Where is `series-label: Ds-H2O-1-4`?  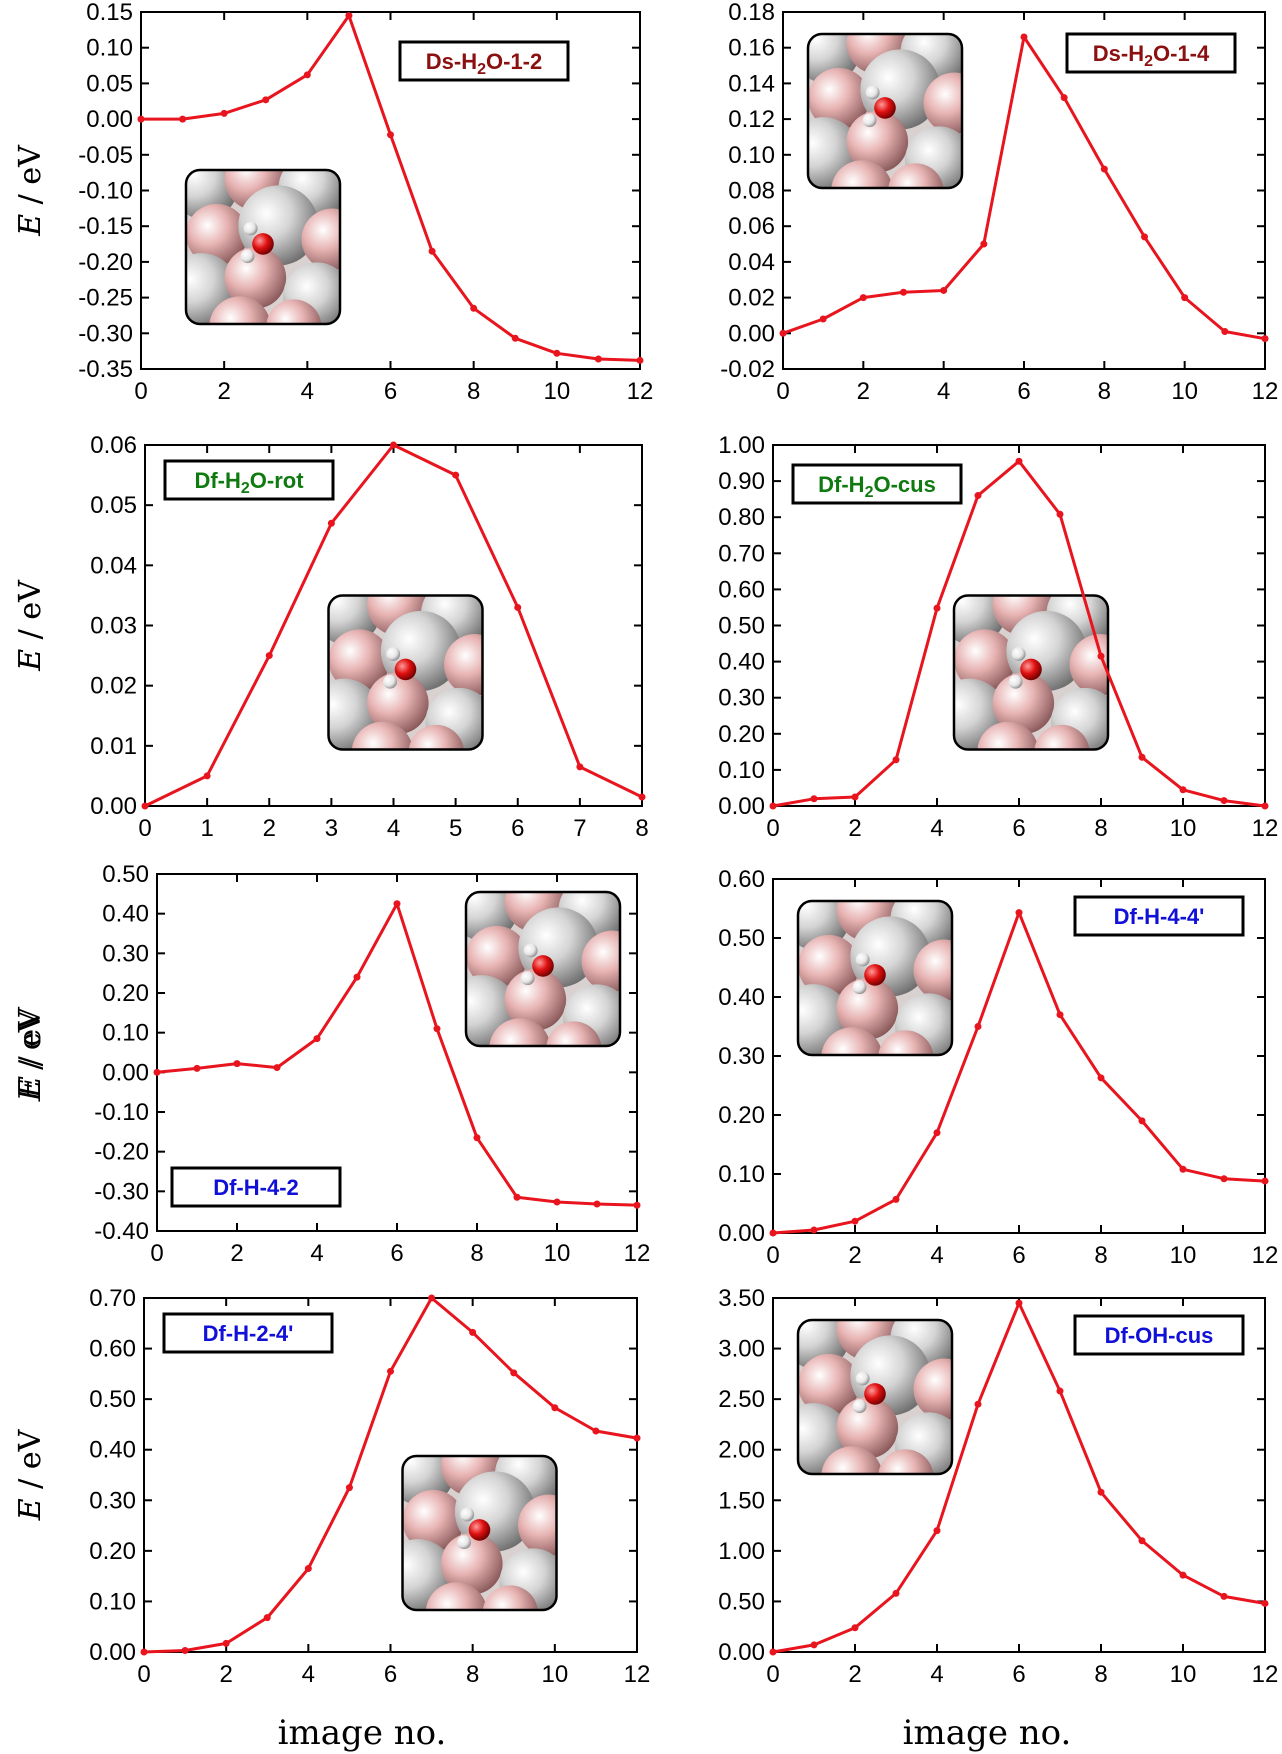
series-label: Ds-H2O-1-4 is located at coordinates (1151, 55).